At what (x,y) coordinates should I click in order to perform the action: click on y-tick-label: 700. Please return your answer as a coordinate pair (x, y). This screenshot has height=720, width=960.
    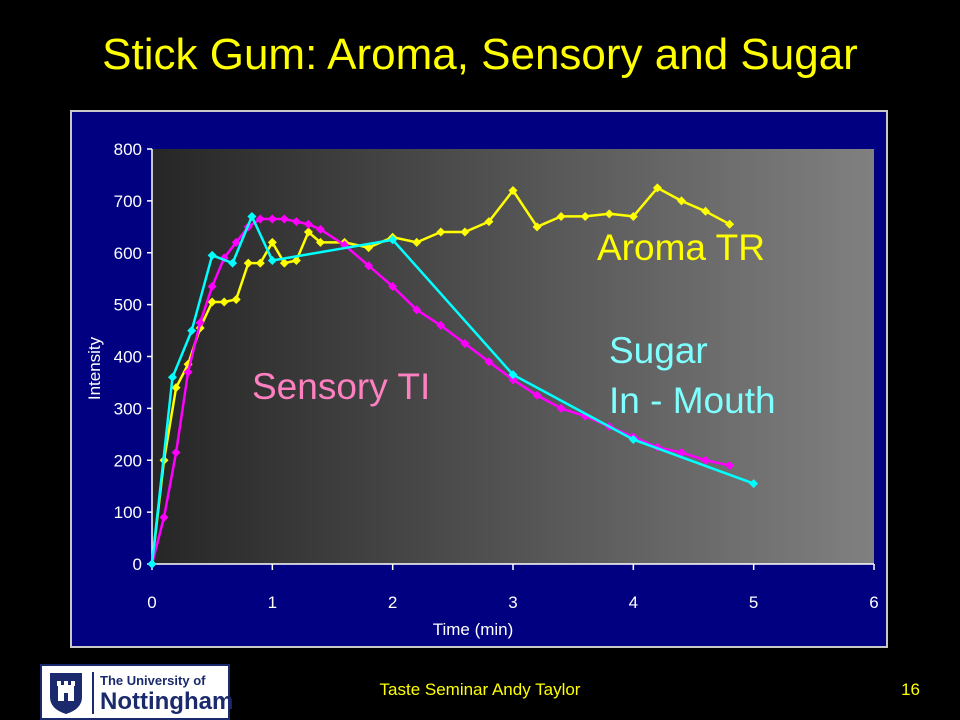
    Looking at the image, I should click on (128, 201).